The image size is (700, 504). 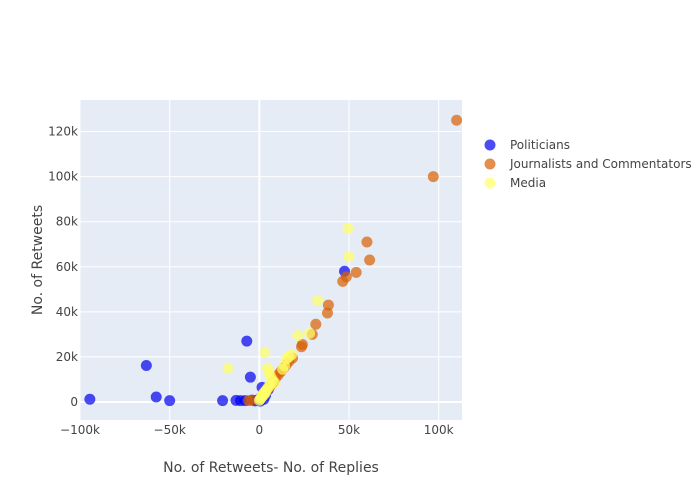 I want to click on x-tick-label: 50k, so click(x=349, y=430).